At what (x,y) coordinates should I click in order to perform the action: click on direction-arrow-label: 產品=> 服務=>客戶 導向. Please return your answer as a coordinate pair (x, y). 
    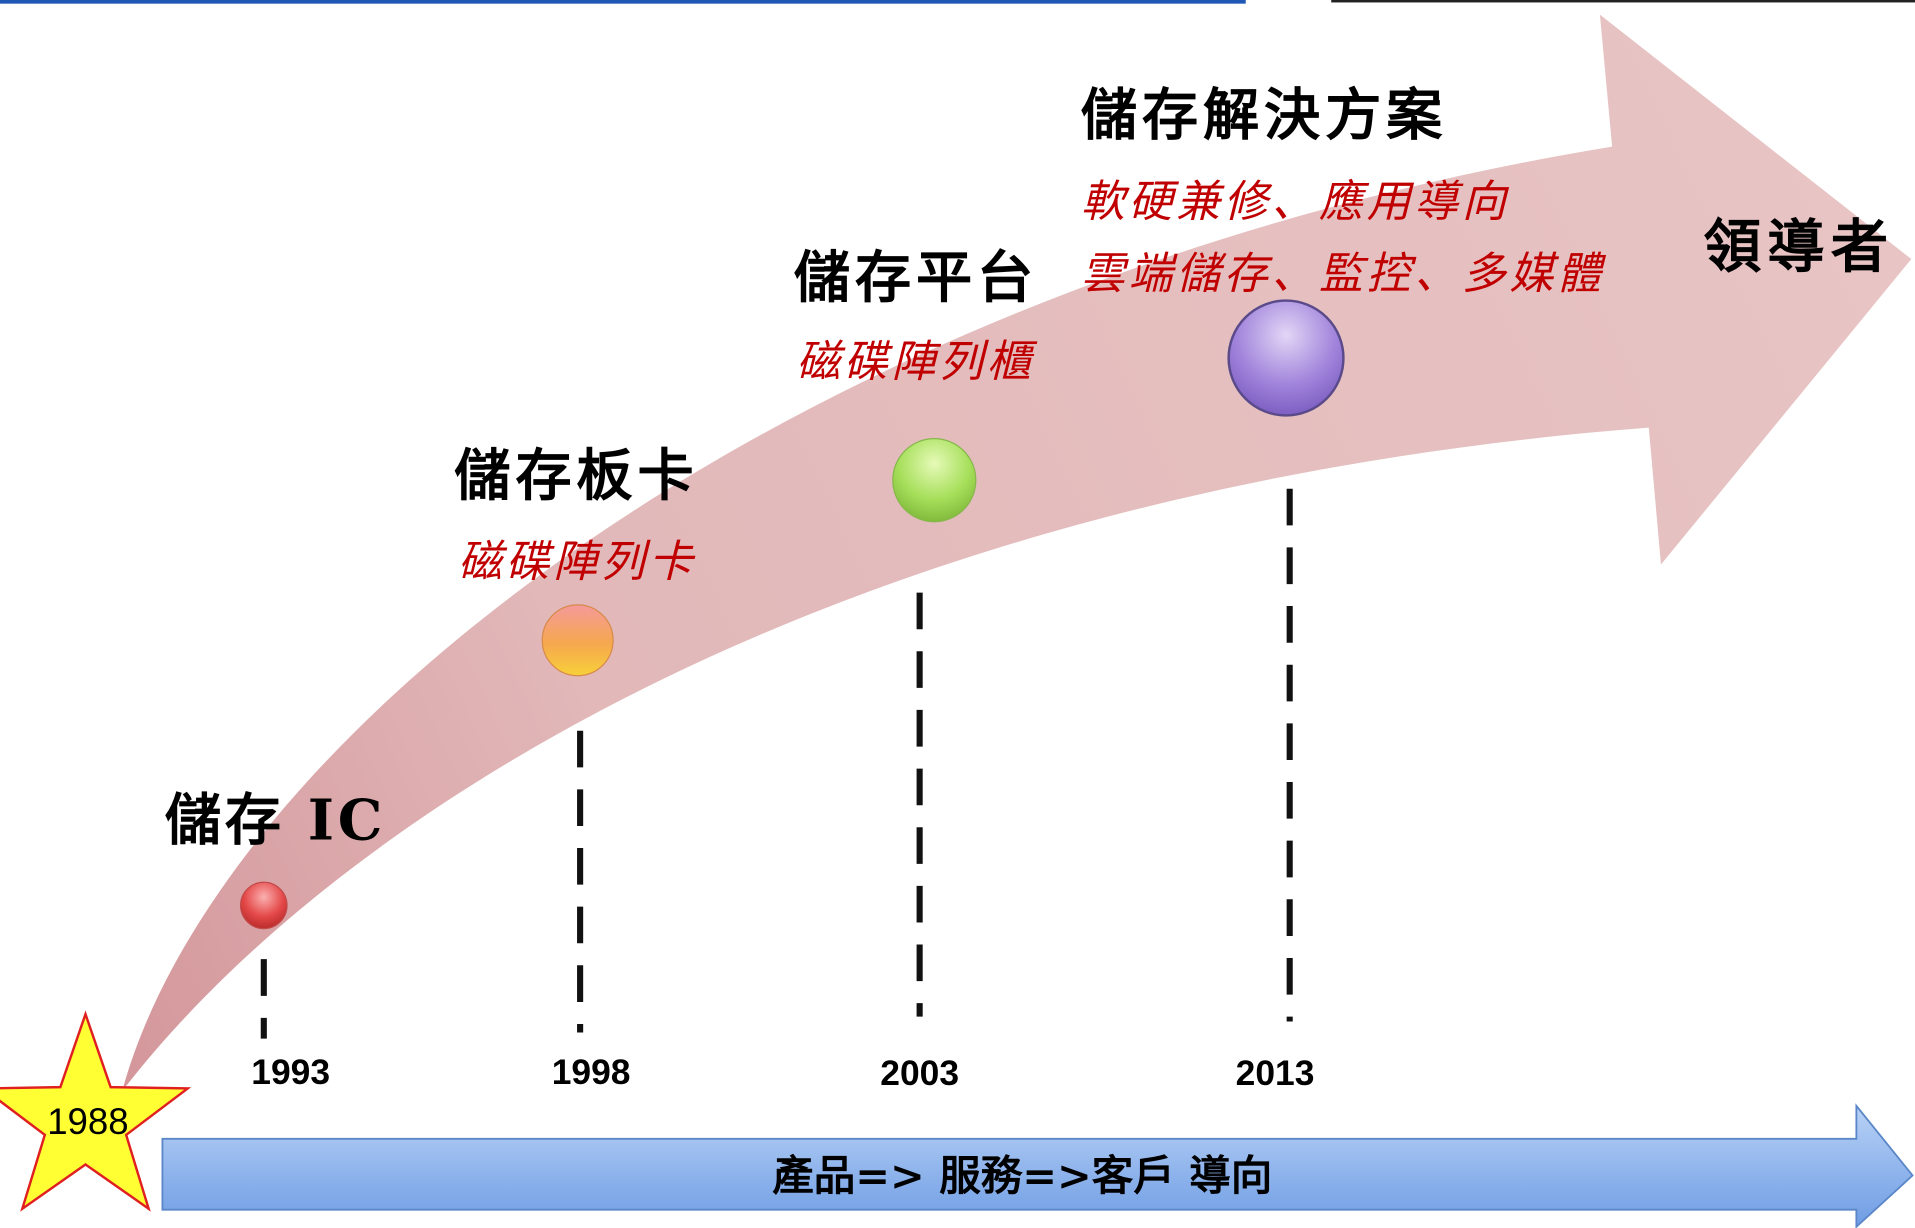
    Looking at the image, I should click on (1022, 1175).